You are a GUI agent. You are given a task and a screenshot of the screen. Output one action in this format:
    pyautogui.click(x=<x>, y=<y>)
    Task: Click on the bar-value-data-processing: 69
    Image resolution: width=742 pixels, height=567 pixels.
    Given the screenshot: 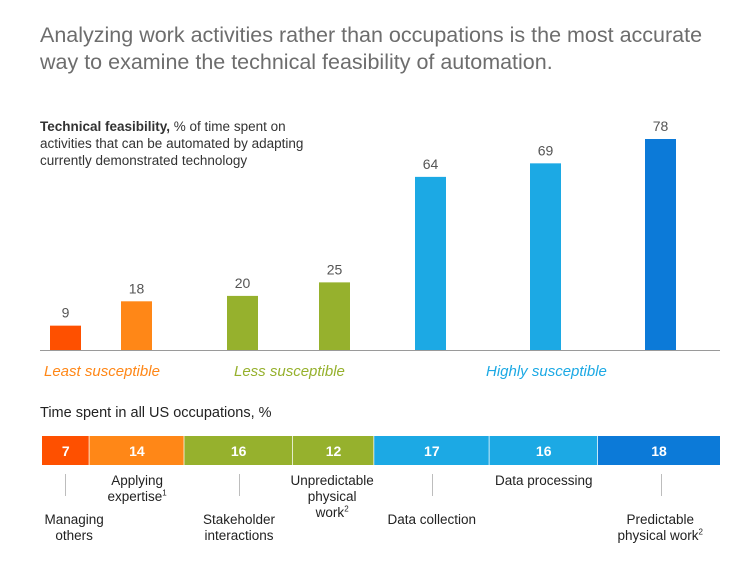 What is the action you would take?
    pyautogui.click(x=546, y=150)
    